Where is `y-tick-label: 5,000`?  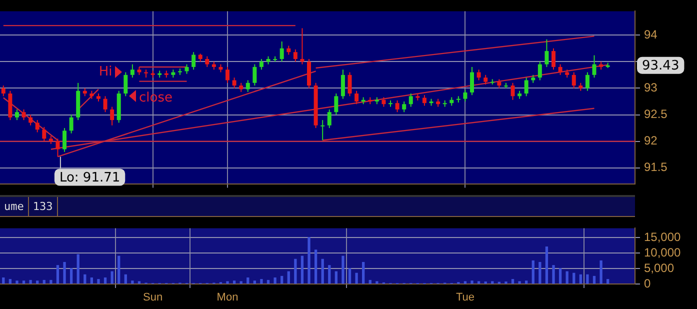
y-tick-label: 5,000 is located at coordinates (659, 267).